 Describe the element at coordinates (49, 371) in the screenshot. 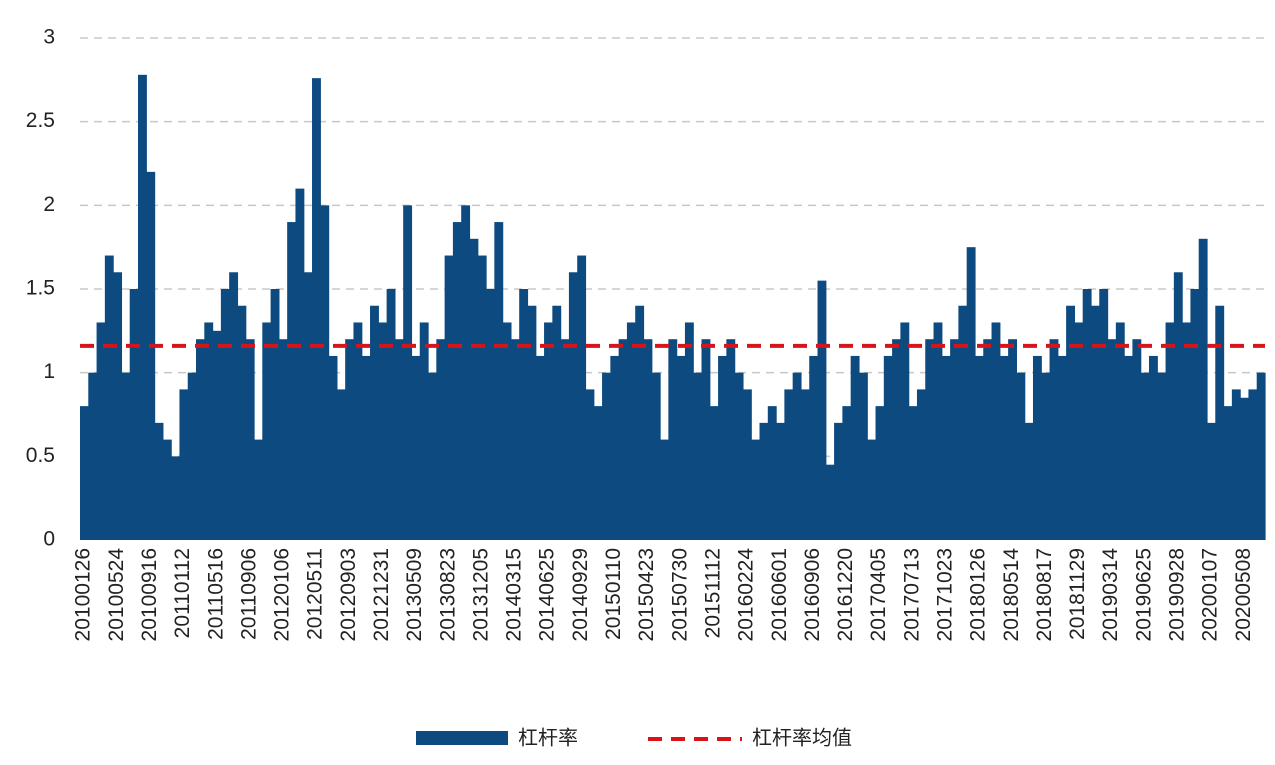

I see `y-tick-label: 1` at that location.